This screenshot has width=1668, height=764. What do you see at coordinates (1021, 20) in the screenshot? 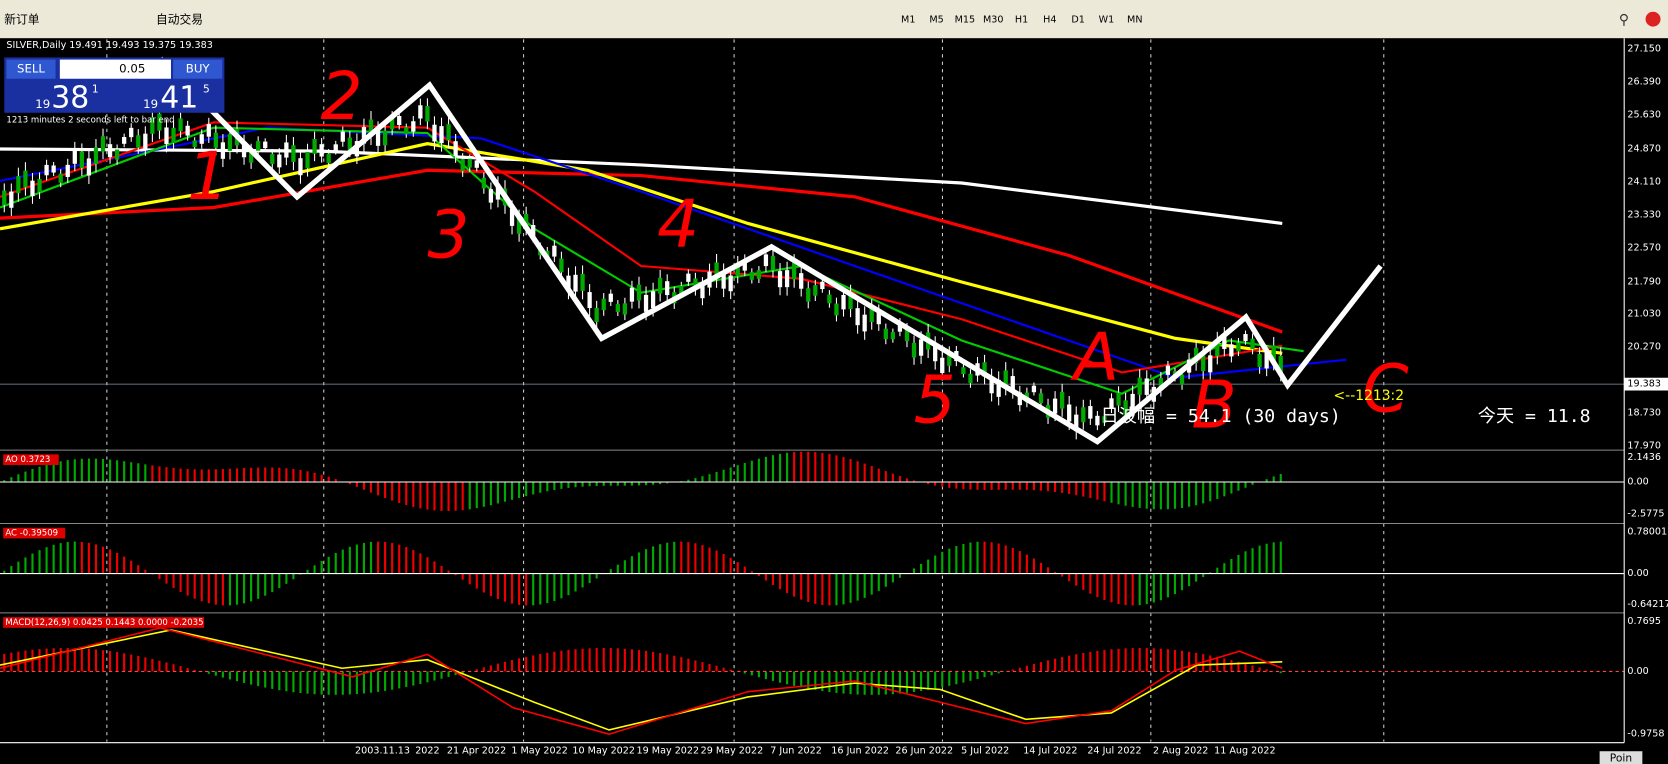
I see `timeframe: H1` at bounding box center [1021, 20].